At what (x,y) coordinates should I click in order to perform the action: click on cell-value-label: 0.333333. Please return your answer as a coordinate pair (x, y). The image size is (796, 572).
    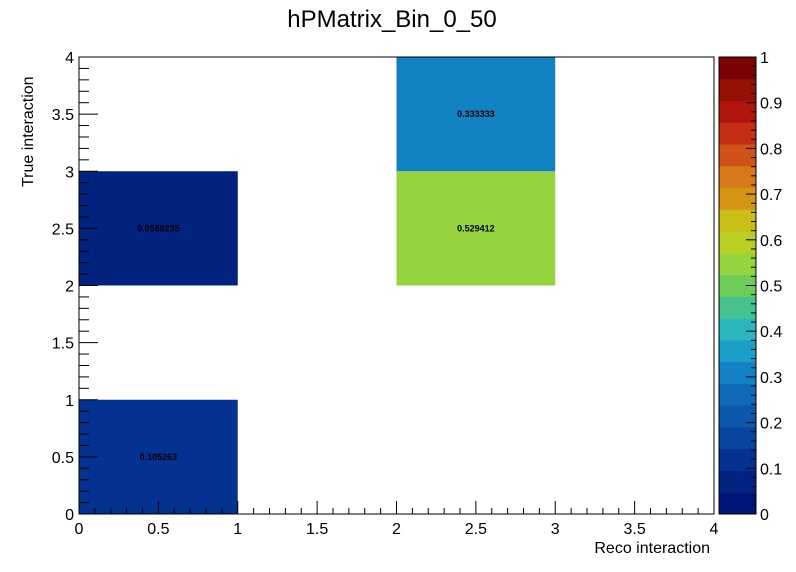
    Looking at the image, I should click on (476, 114).